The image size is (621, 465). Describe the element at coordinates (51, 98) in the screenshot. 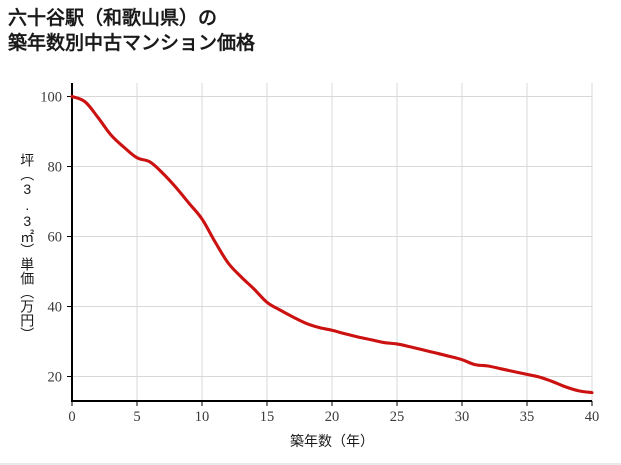

I see `y-tick-label: 100` at that location.